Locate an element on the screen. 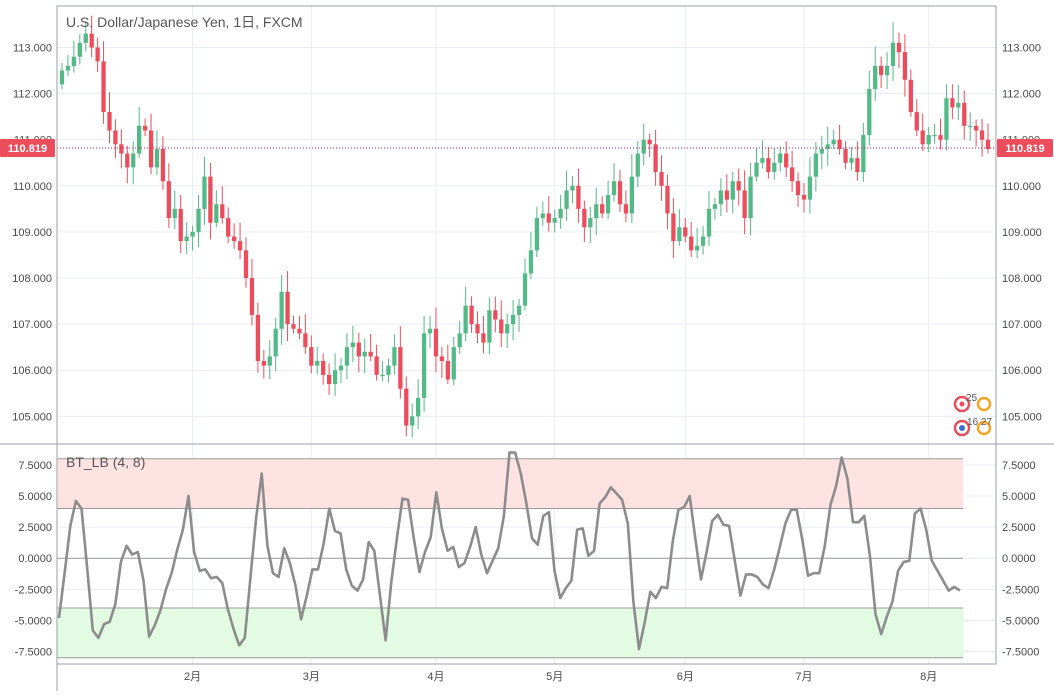 The height and width of the screenshot is (696, 1054). flag-icon is located at coordinates (962, 404).